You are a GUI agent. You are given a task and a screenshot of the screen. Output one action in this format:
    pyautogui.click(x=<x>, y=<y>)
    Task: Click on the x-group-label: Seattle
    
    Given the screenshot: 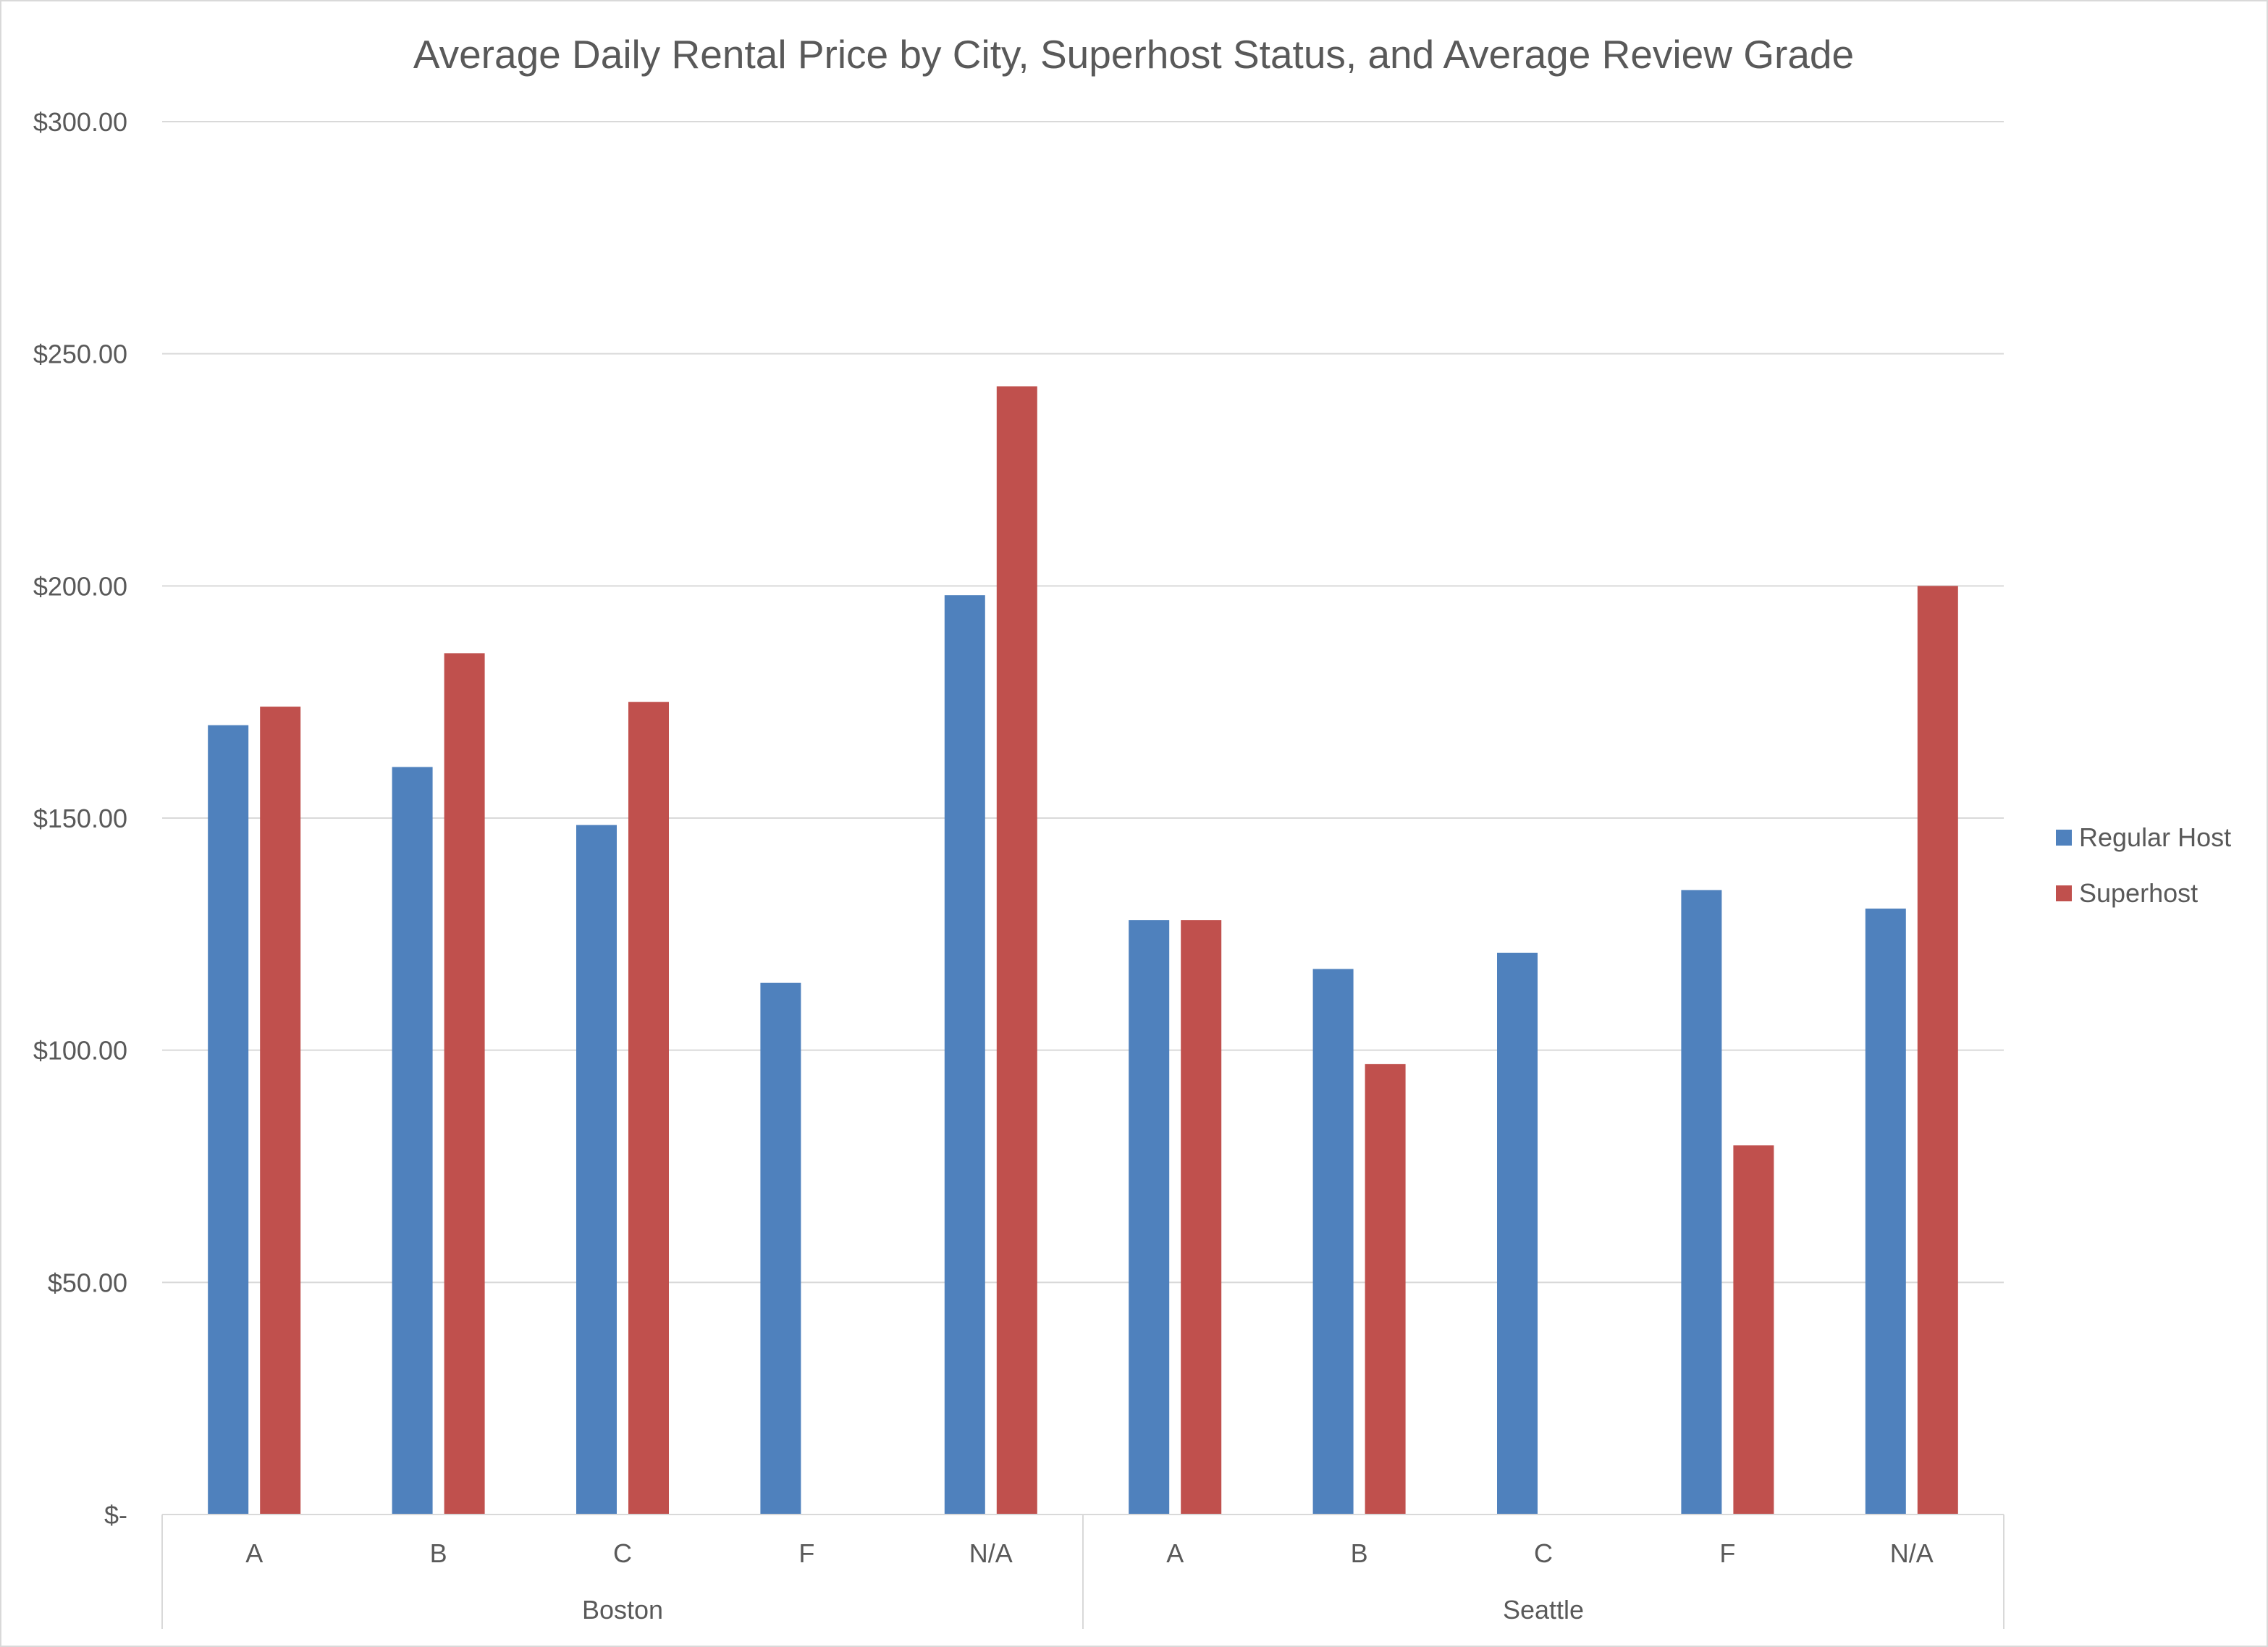 What is the action you would take?
    pyautogui.click(x=1543, y=1610)
    